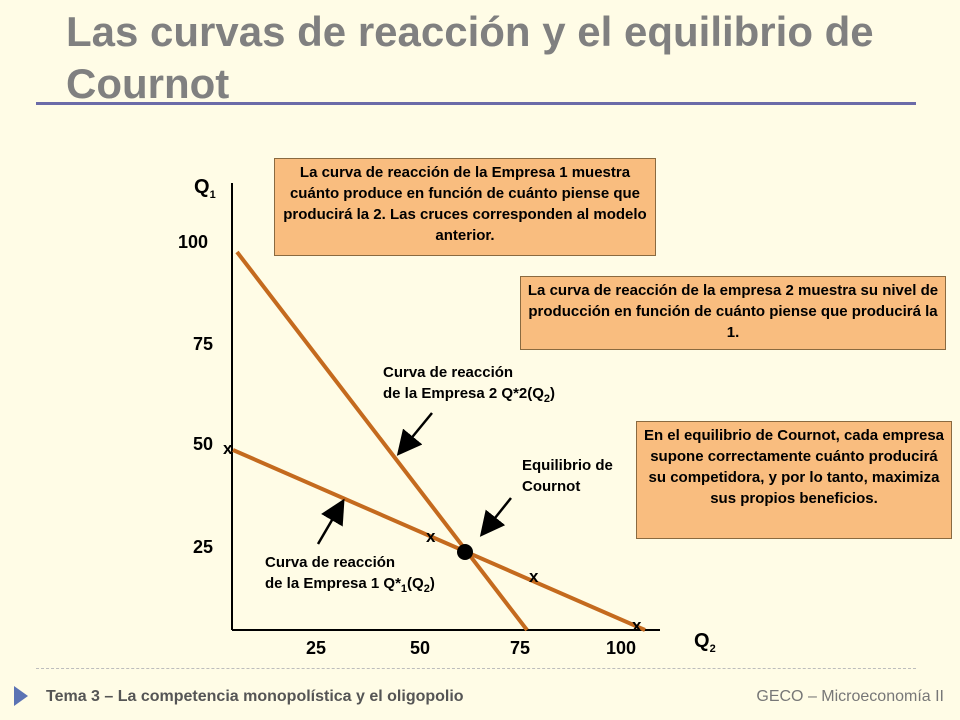  What do you see at coordinates (350, 585) in the screenshot?
I see `curve1-label-line2: de la Empresa 1 Q*1(Q2)` at bounding box center [350, 585].